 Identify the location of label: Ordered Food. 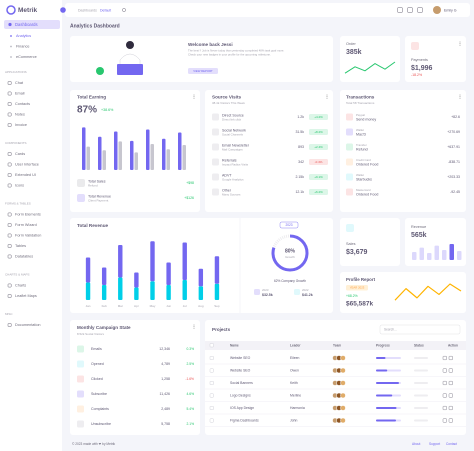
(367, 194).